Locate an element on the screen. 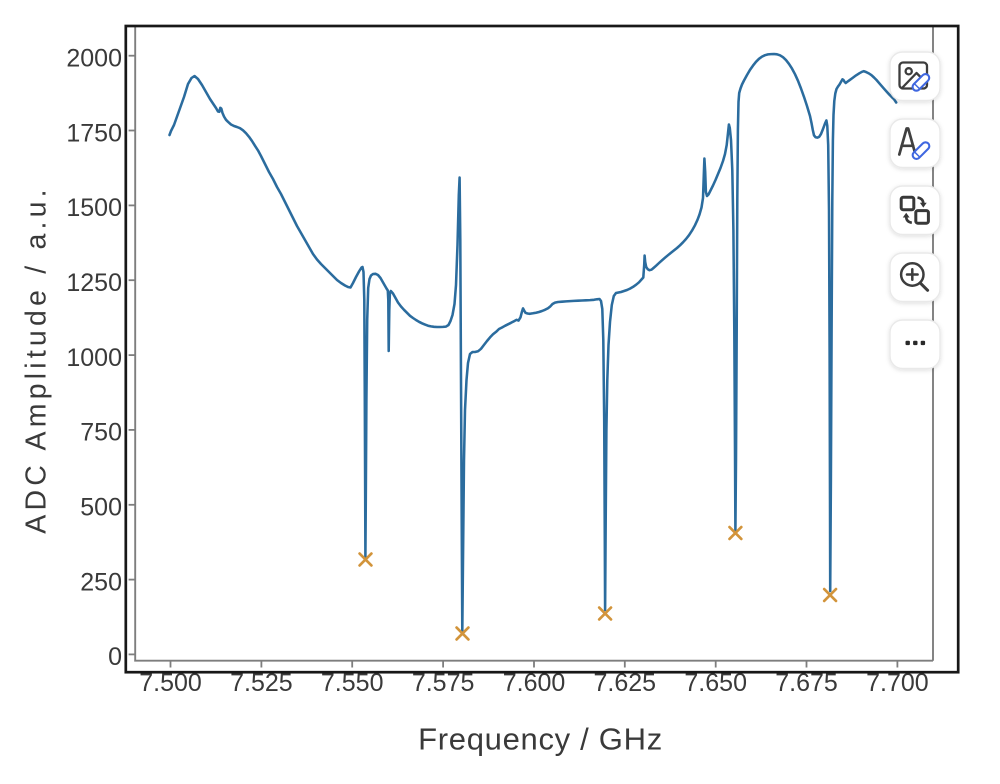  svg-text: 2000 is located at coordinates (94, 59).